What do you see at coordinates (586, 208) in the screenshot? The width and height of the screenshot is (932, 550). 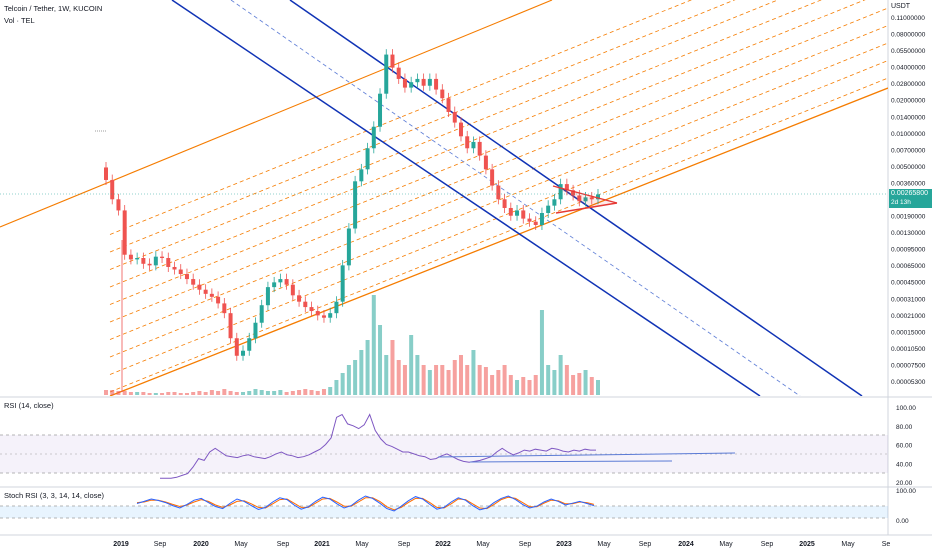 I see `triangle-lower-edge` at bounding box center [586, 208].